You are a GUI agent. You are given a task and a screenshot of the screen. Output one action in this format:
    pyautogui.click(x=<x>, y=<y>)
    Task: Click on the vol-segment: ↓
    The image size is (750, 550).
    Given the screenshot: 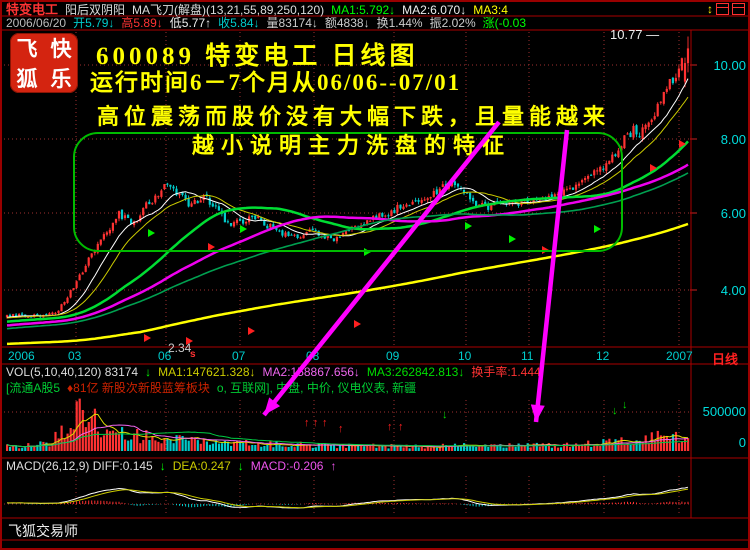 What is the action you would take?
    pyautogui.click(x=148, y=372)
    